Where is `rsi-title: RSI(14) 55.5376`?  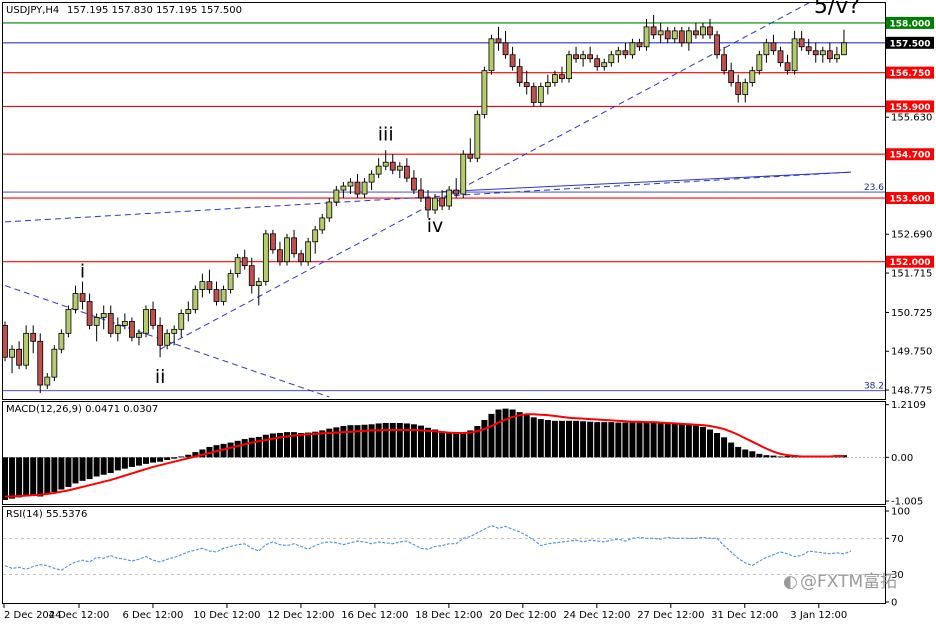
rsi-title: RSI(14) 55.5376 is located at coordinates (46, 514).